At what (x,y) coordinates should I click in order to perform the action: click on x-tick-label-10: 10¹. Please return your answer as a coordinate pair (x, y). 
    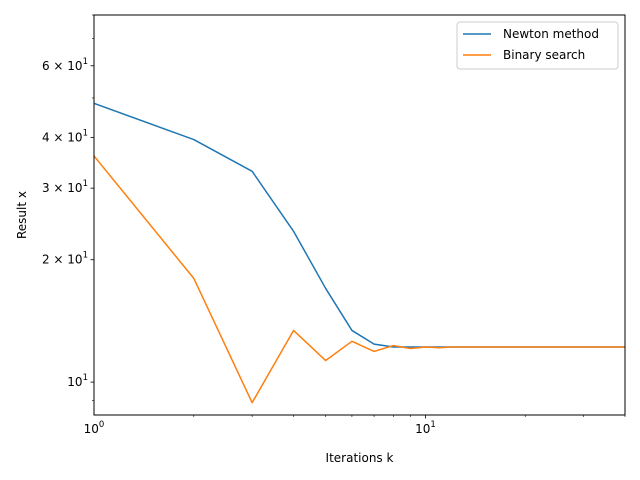
    Looking at the image, I should click on (425, 428).